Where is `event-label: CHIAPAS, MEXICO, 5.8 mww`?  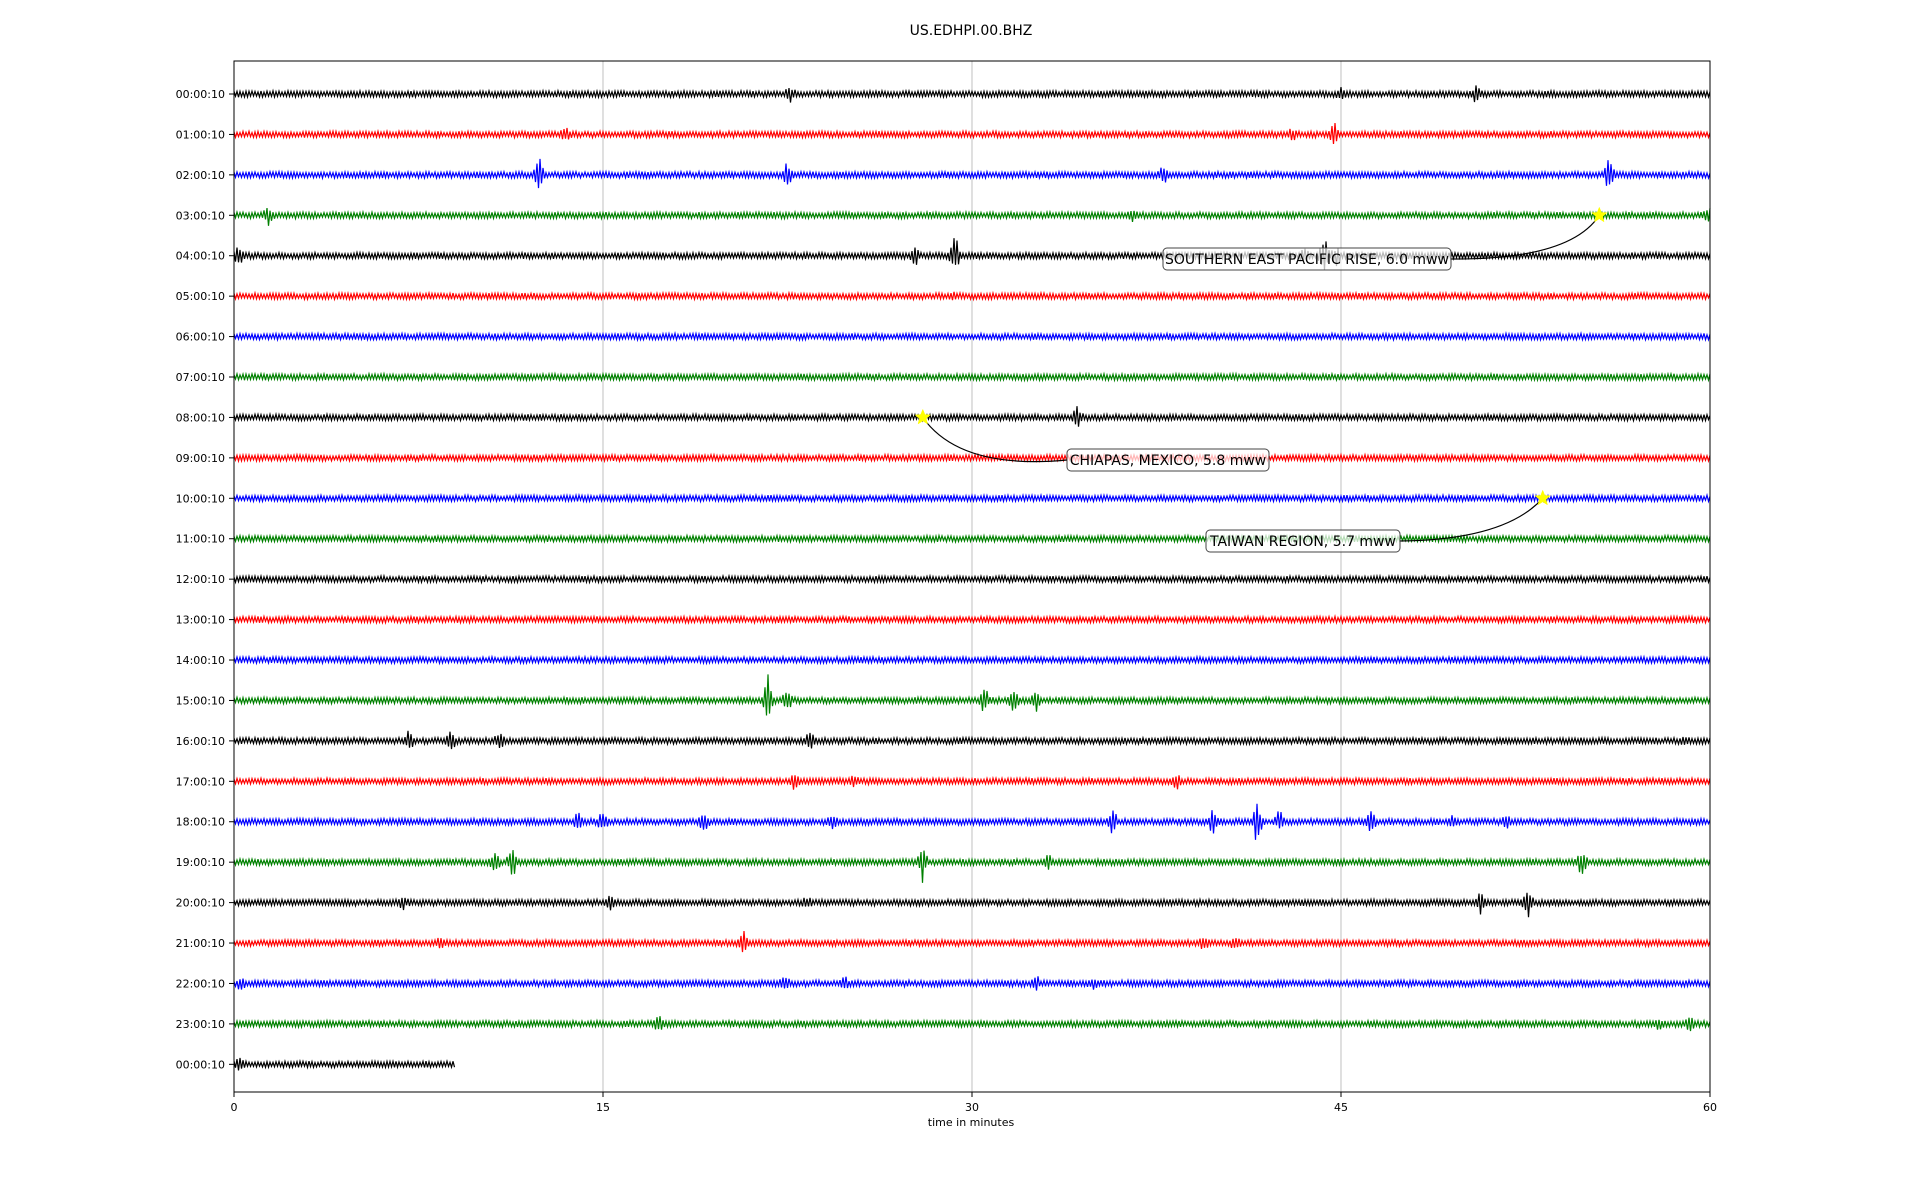
event-label: CHIAPAS, MEXICO, 5.8 mww is located at coordinates (1168, 461).